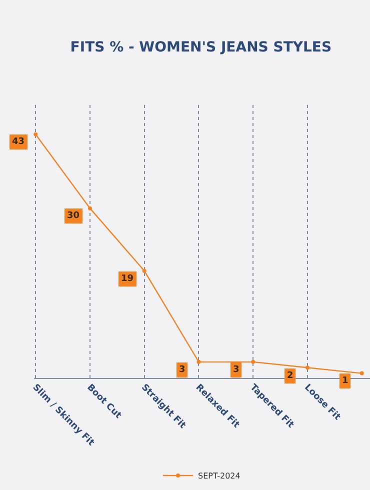  What do you see at coordinates (219, 476) in the screenshot?
I see `legend-label: SEPT-2024` at bounding box center [219, 476].